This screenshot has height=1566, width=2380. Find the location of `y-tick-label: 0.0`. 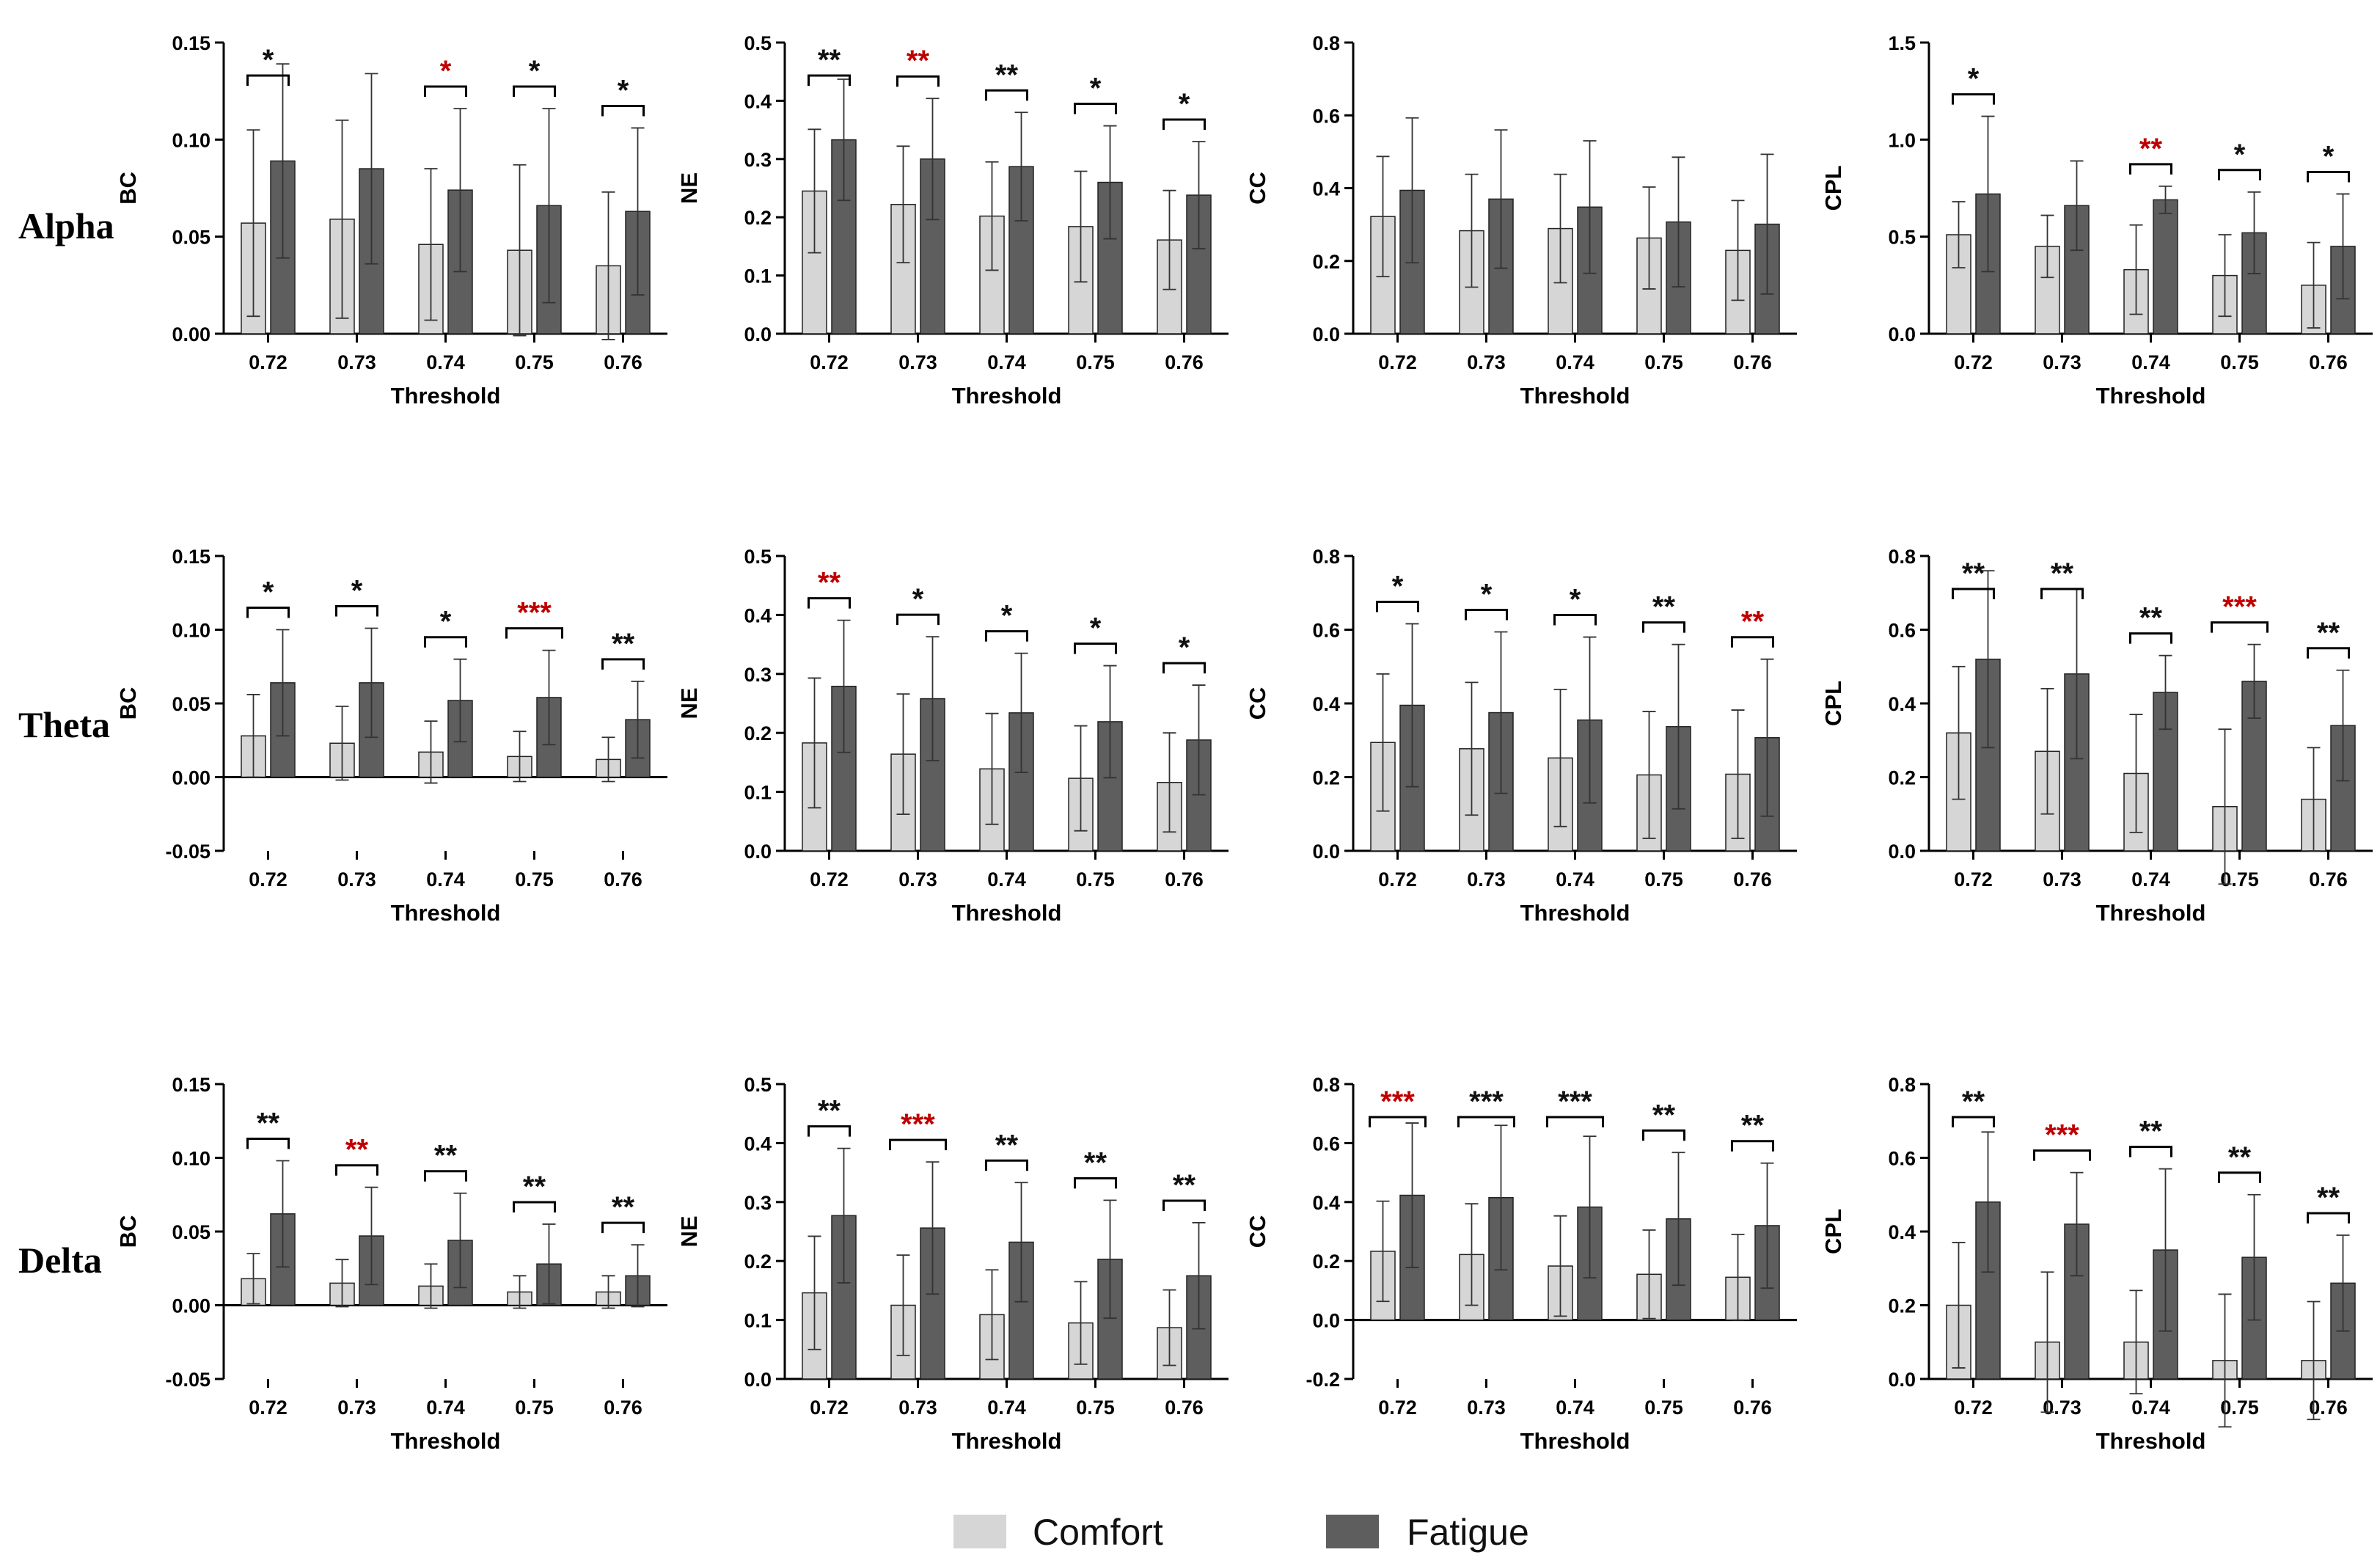

y-tick-label: 0.0 is located at coordinates (1902, 852).